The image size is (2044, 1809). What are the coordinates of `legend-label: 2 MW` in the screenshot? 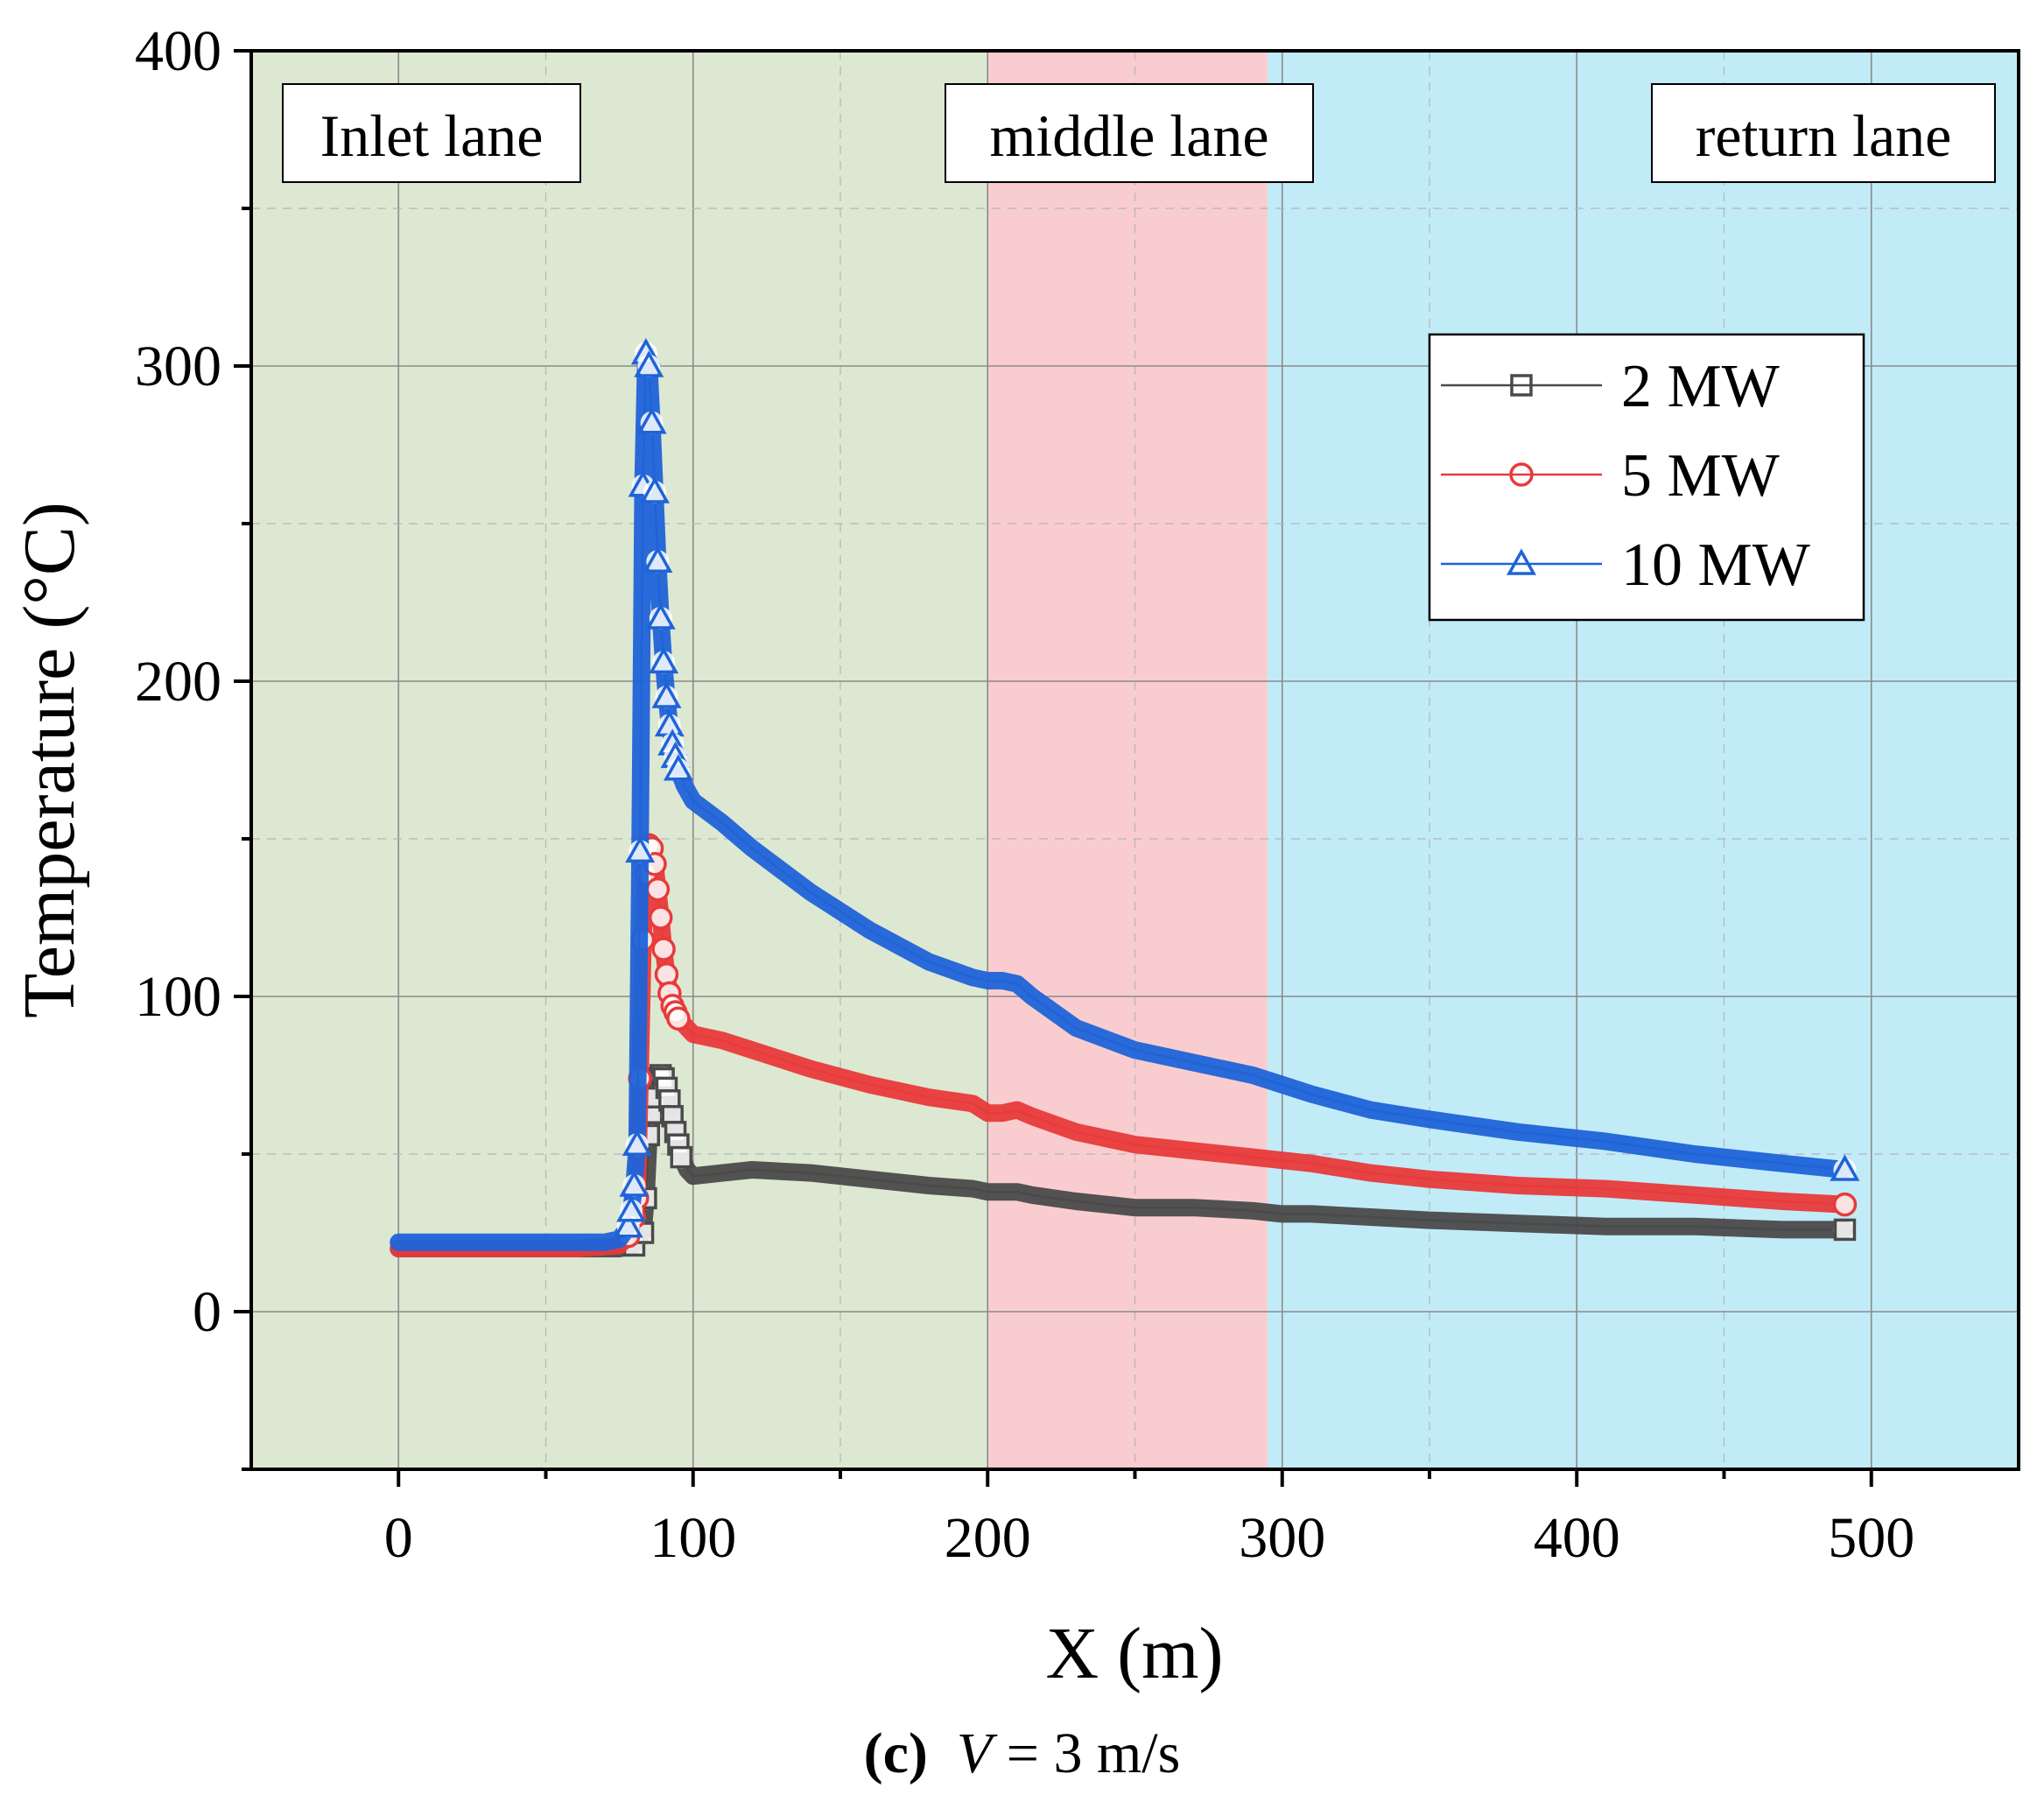 It's located at (1700, 386).